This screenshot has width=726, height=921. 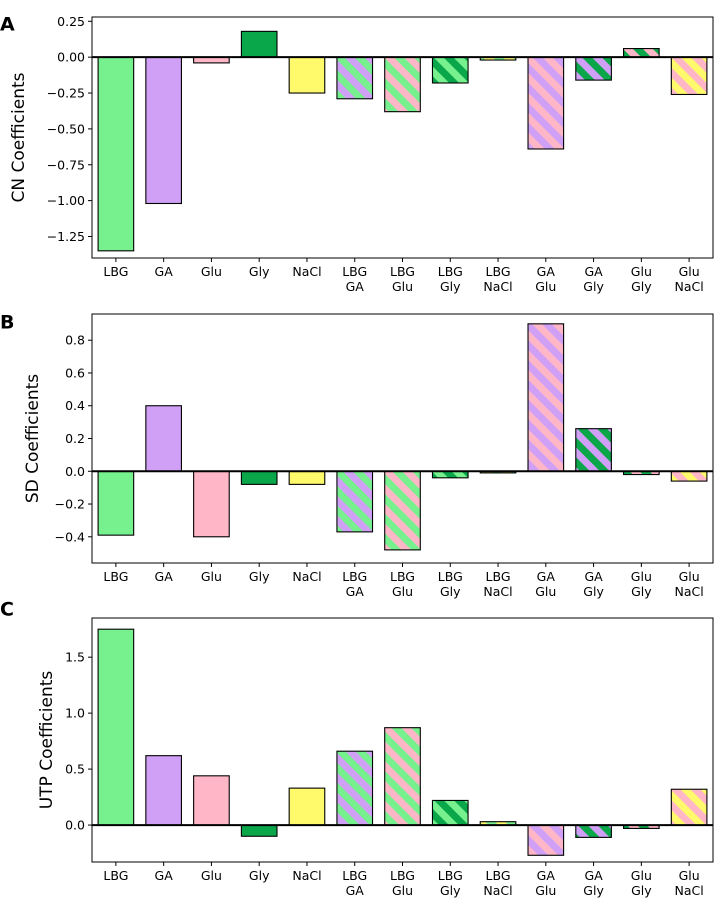 What do you see at coordinates (75, 372) in the screenshot?
I see `y-tick-label: 0.6` at bounding box center [75, 372].